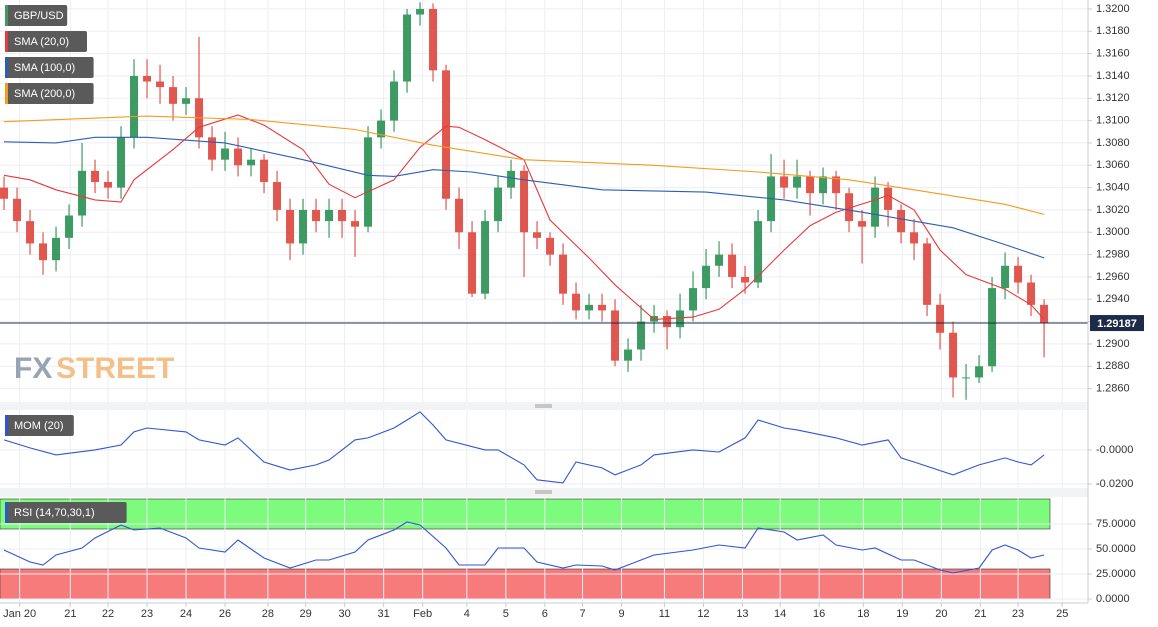 The width and height of the screenshot is (1158, 627). I want to click on y-tick-label: 1.2980, so click(1113, 255).